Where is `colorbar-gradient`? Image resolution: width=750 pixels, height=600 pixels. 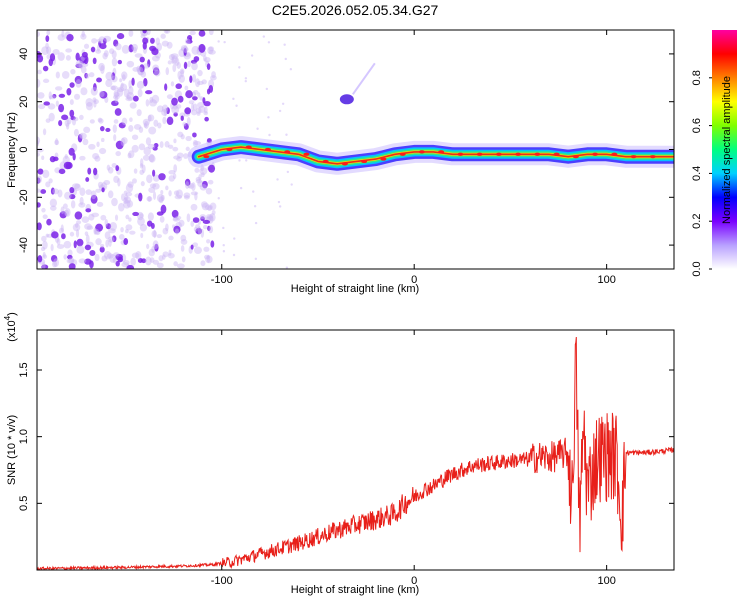 colorbar-gradient is located at coordinates (724, 149).